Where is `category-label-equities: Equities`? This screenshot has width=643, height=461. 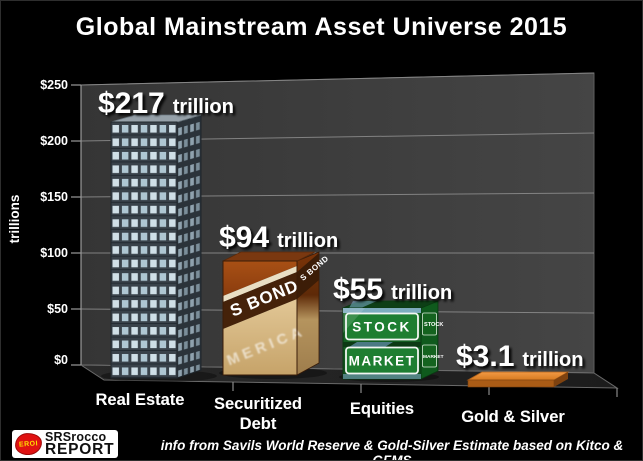
category-label-equities: Equities is located at coordinates (382, 409).